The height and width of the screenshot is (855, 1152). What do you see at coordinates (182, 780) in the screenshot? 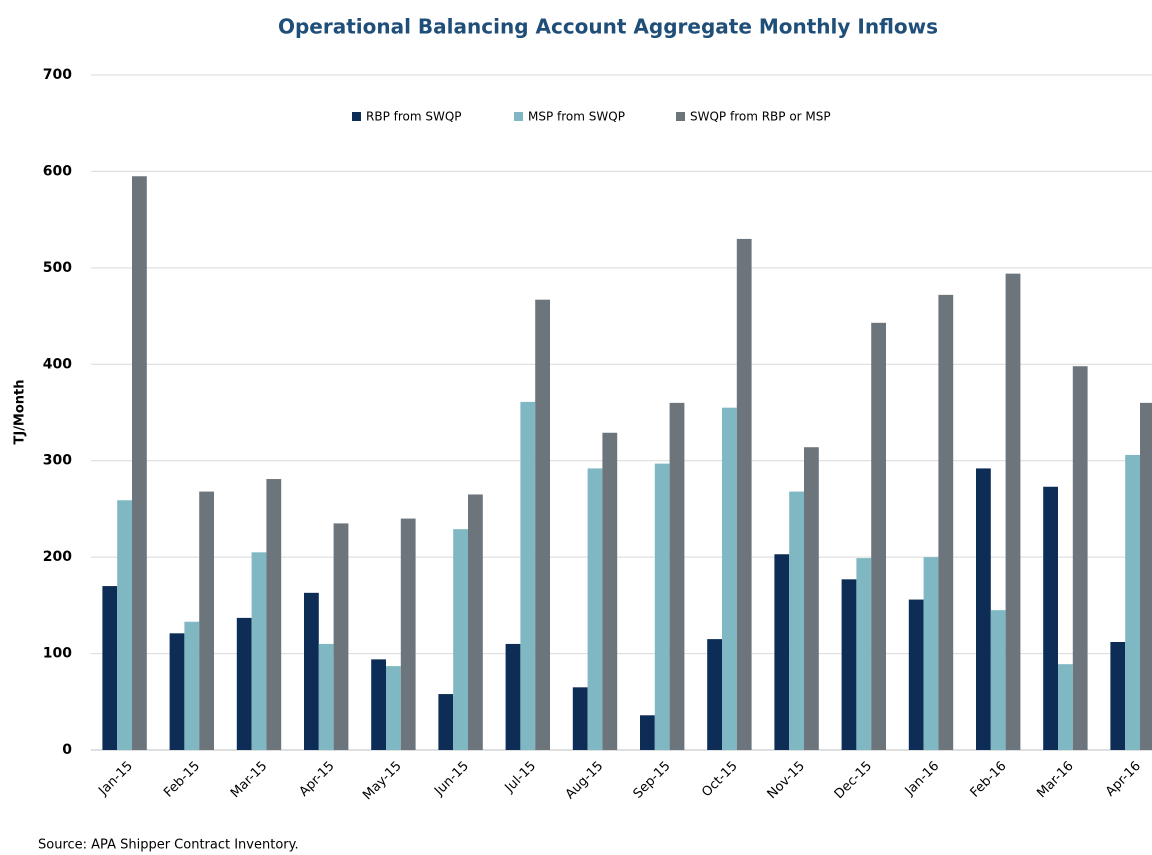
I see `x-tick-label: Feb-15` at bounding box center [182, 780].